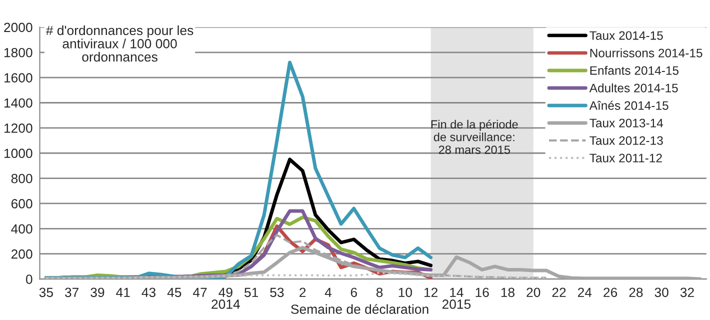  I want to click on y-tick-label: 1000, so click(18, 153).